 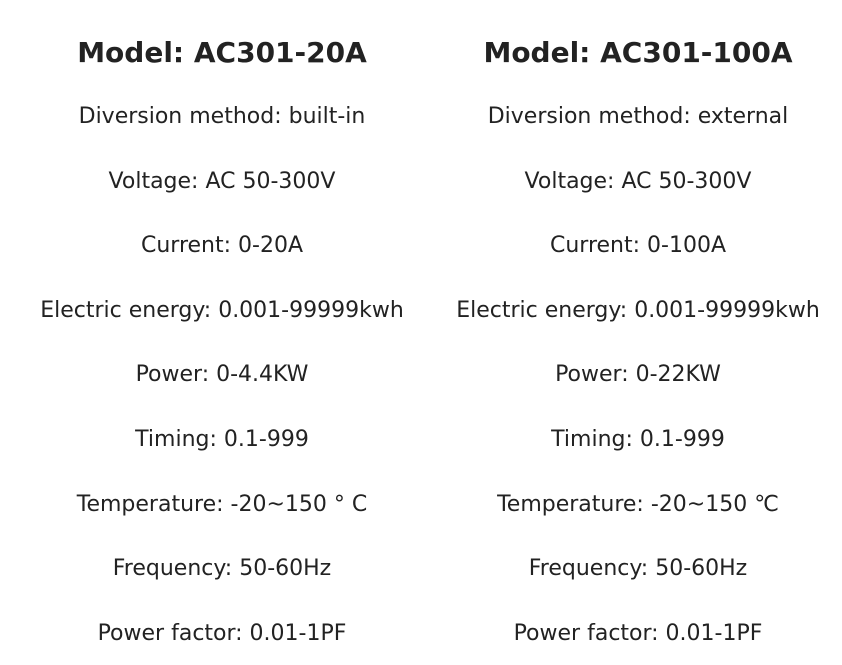 I want to click on spec-line: Power: 0-22KW, so click(x=638, y=375).